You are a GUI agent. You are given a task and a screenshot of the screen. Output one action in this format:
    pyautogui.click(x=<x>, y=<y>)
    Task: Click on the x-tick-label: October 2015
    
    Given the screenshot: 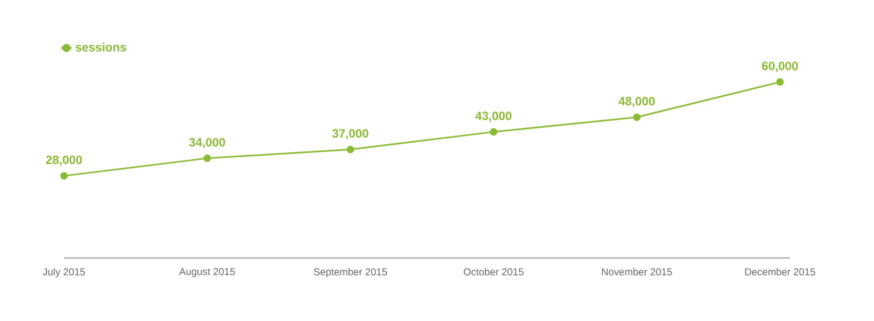 What is the action you would take?
    pyautogui.click(x=494, y=272)
    